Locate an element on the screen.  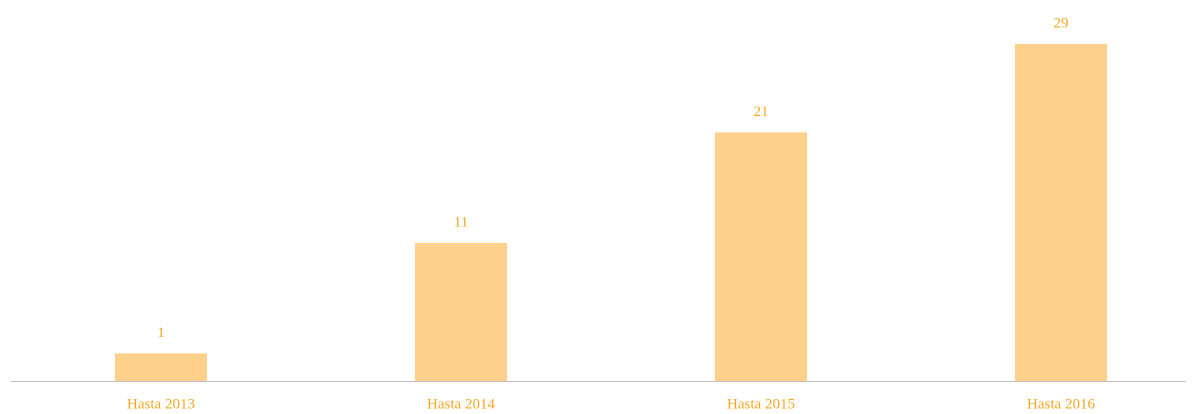
value-label: 11 is located at coordinates (461, 222).